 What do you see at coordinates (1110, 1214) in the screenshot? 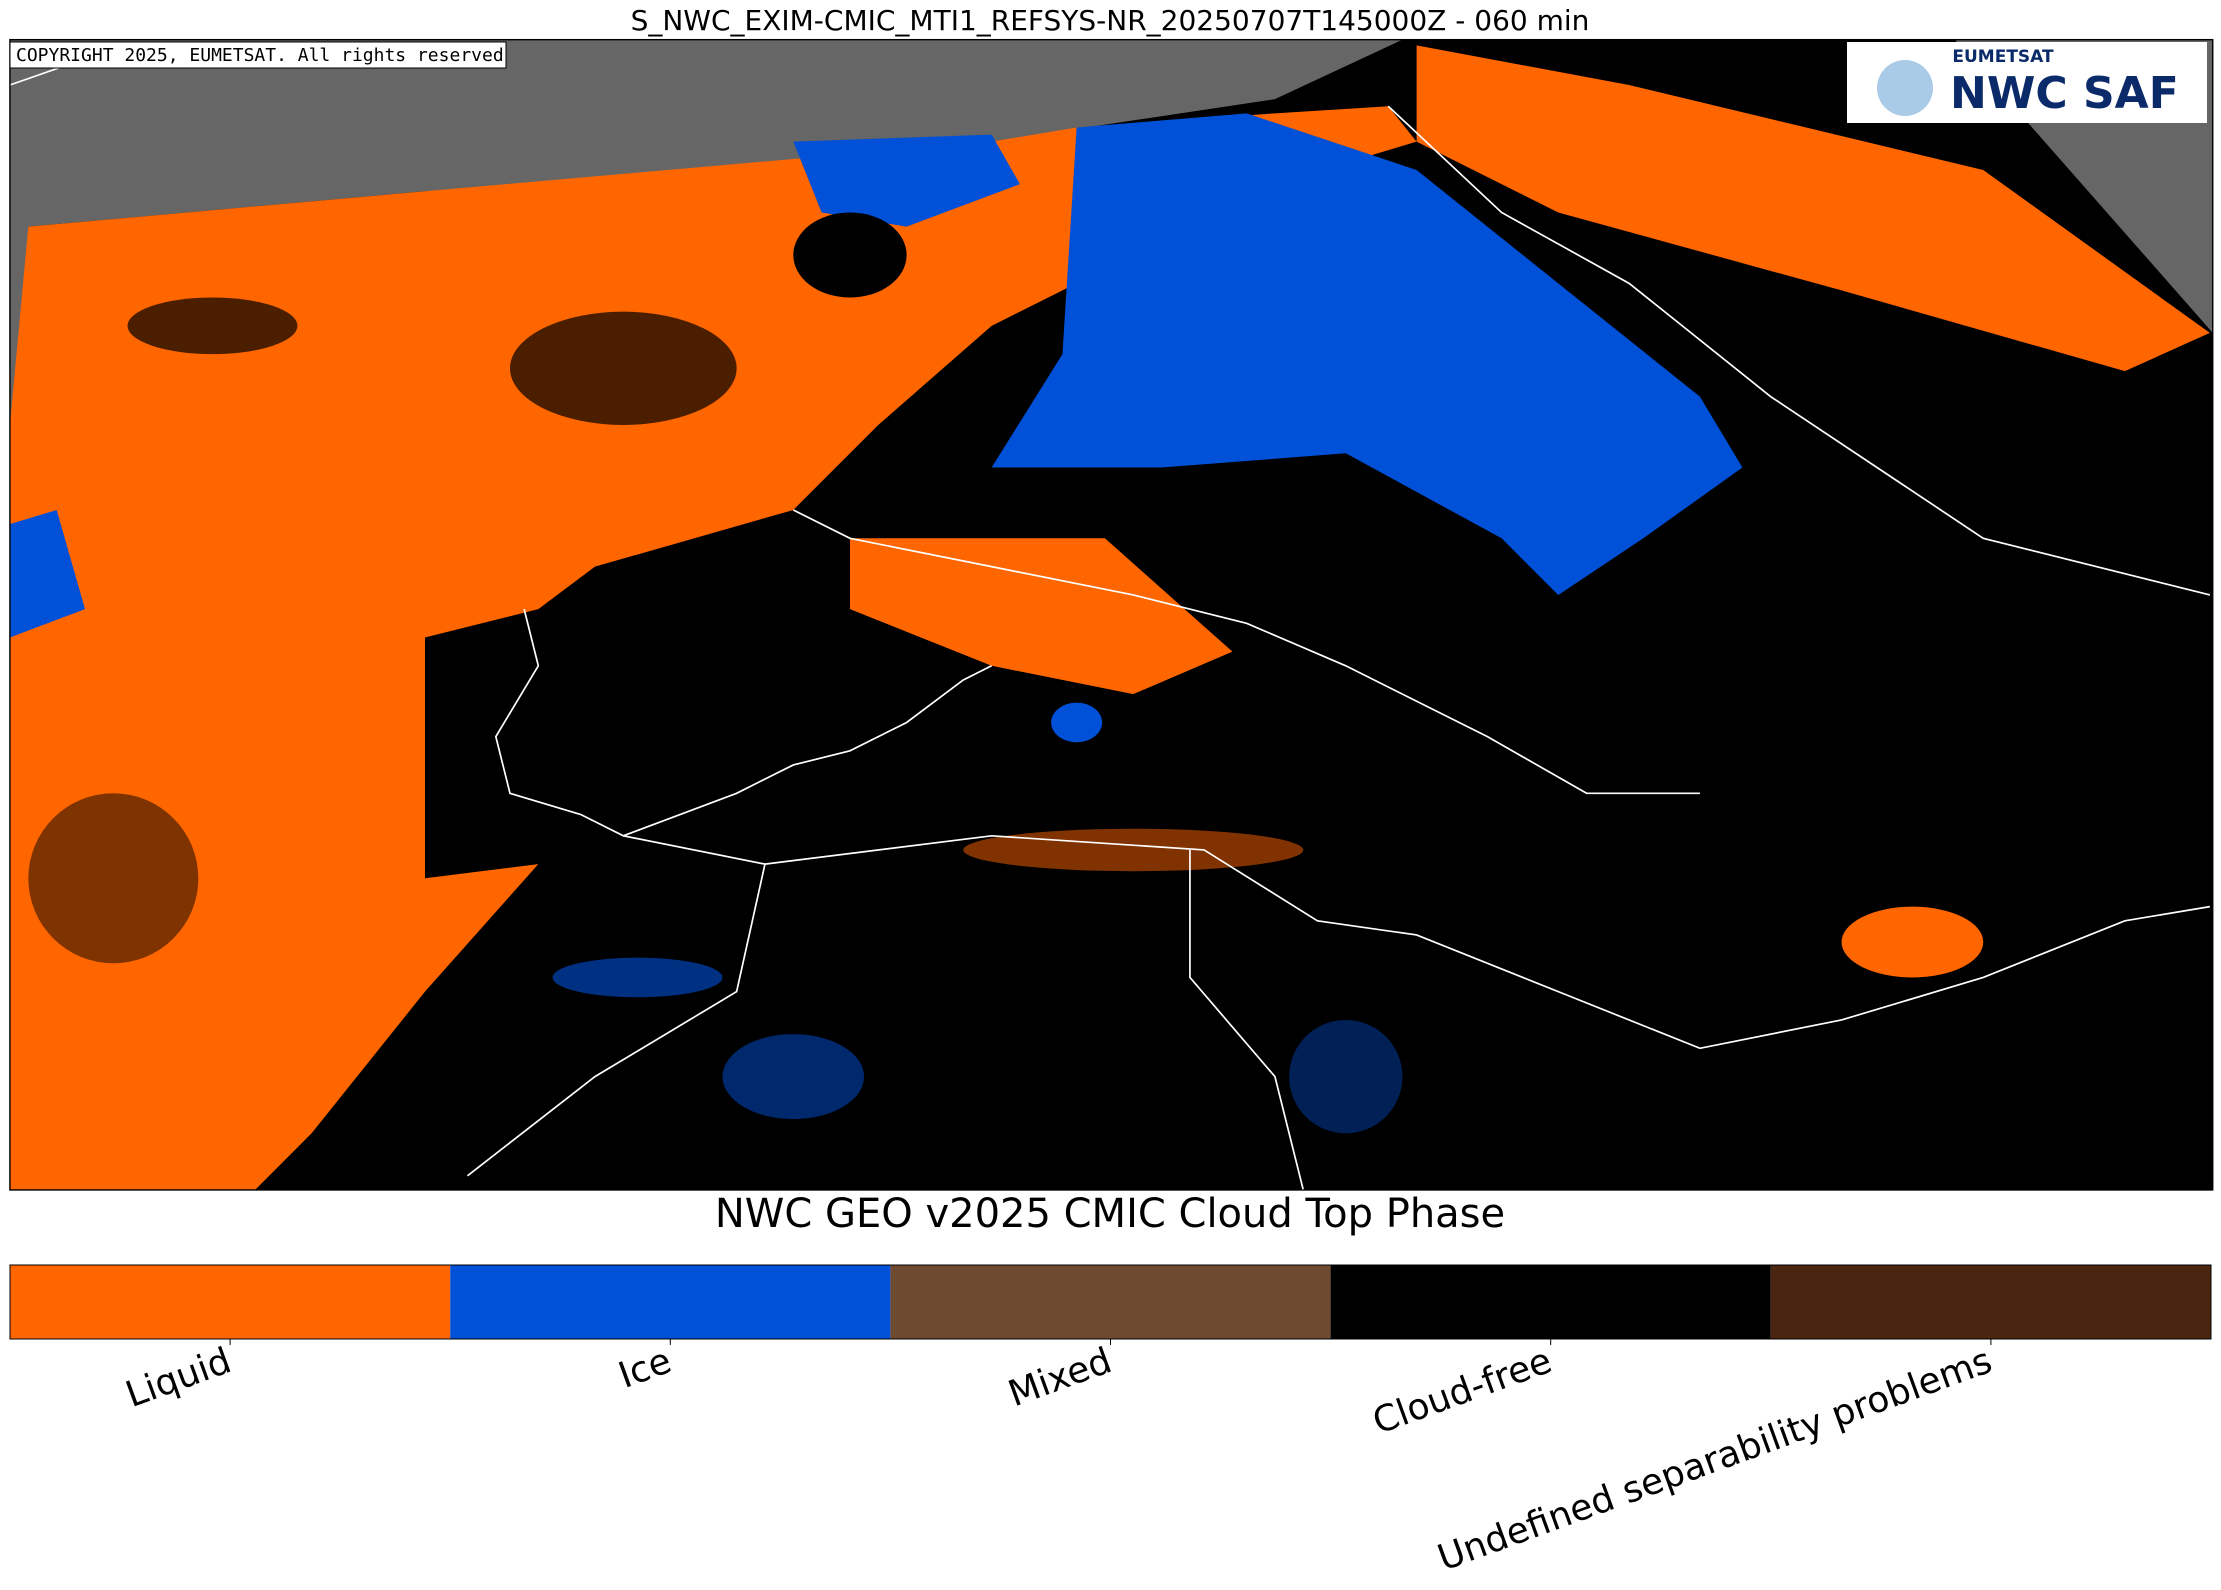
I see `colorbar-title: NWC GEO v2025 CMIC Cloud Top Phase` at bounding box center [1110, 1214].